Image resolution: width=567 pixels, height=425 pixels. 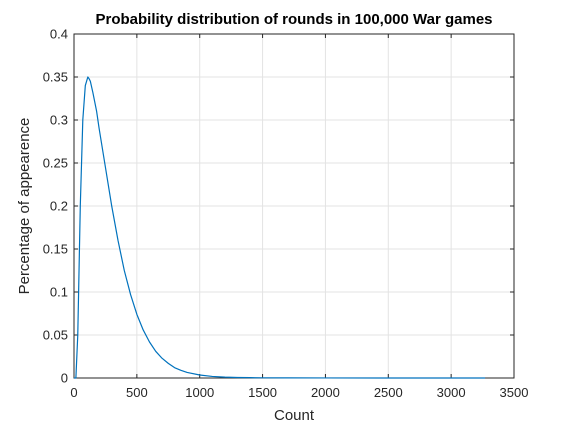 What do you see at coordinates (55, 249) in the screenshot?
I see `y-tick-label: 0.15` at bounding box center [55, 249].